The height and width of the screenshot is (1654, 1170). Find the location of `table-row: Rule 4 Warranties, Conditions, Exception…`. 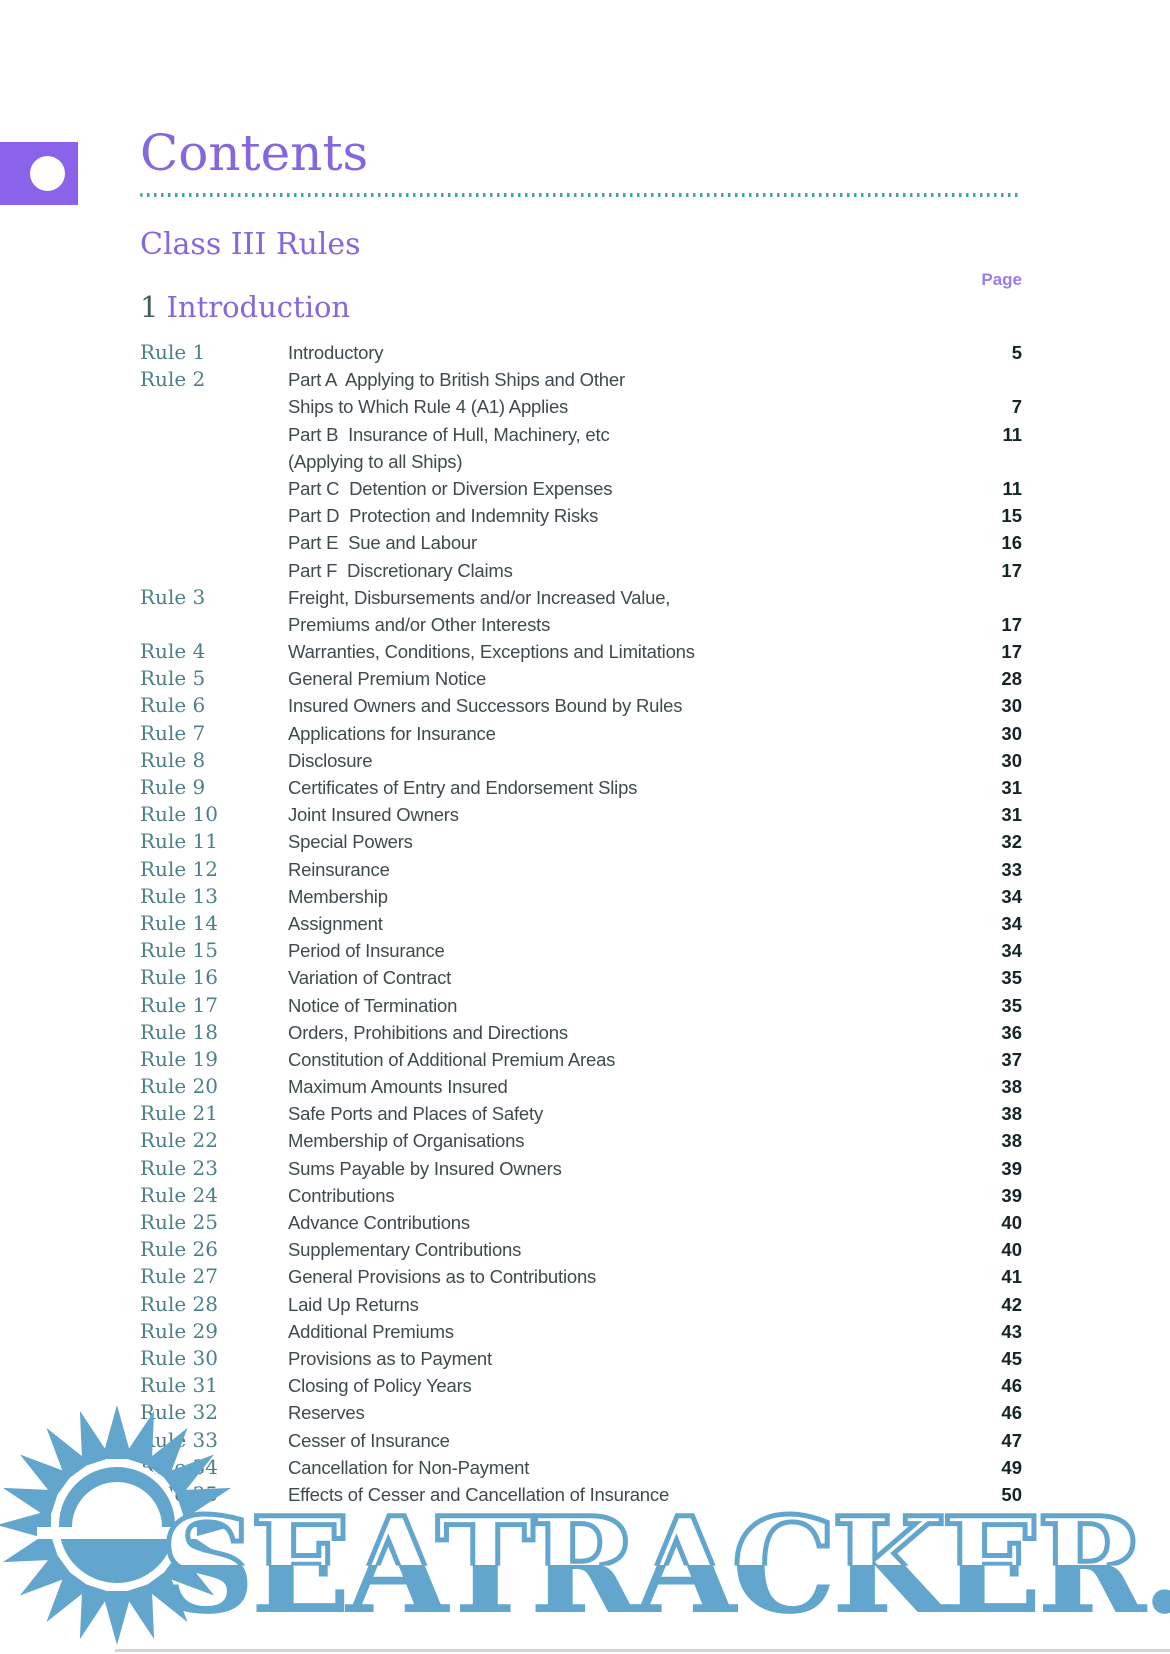

table-row: Rule 4 Warranties, Conditions, Exception… is located at coordinates (581, 651).